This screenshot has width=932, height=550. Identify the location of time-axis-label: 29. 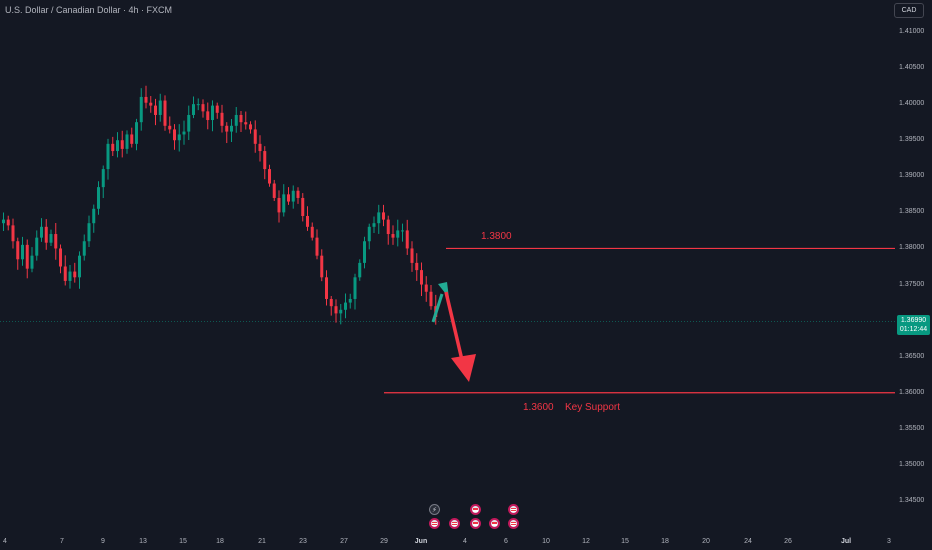
(384, 541).